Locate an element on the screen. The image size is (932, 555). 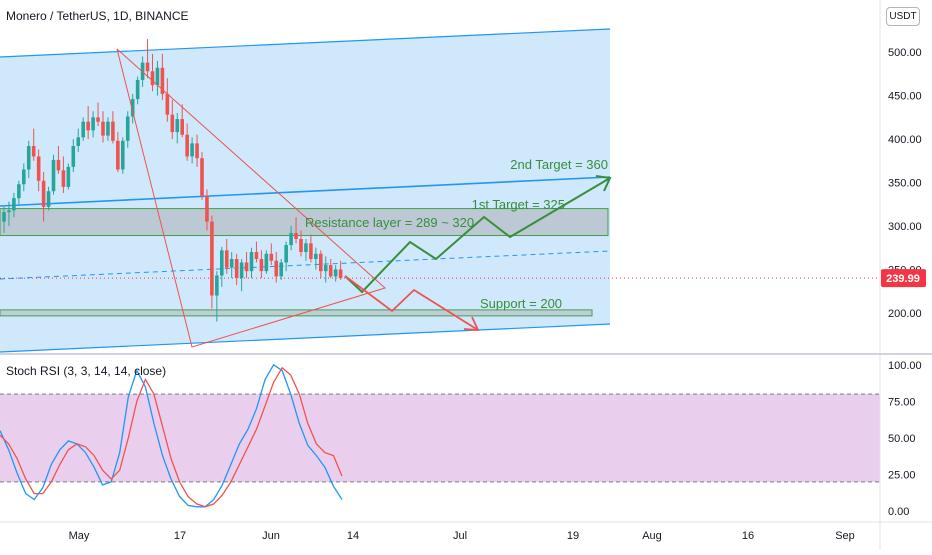
time-tick-label: 14 is located at coordinates (353, 536).